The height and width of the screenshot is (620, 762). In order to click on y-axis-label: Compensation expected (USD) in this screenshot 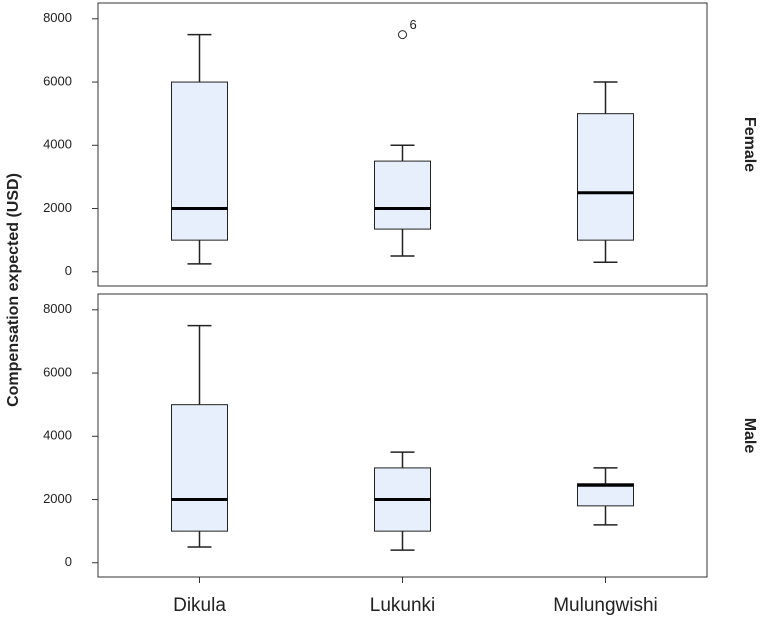, I will do `click(13, 290)`.